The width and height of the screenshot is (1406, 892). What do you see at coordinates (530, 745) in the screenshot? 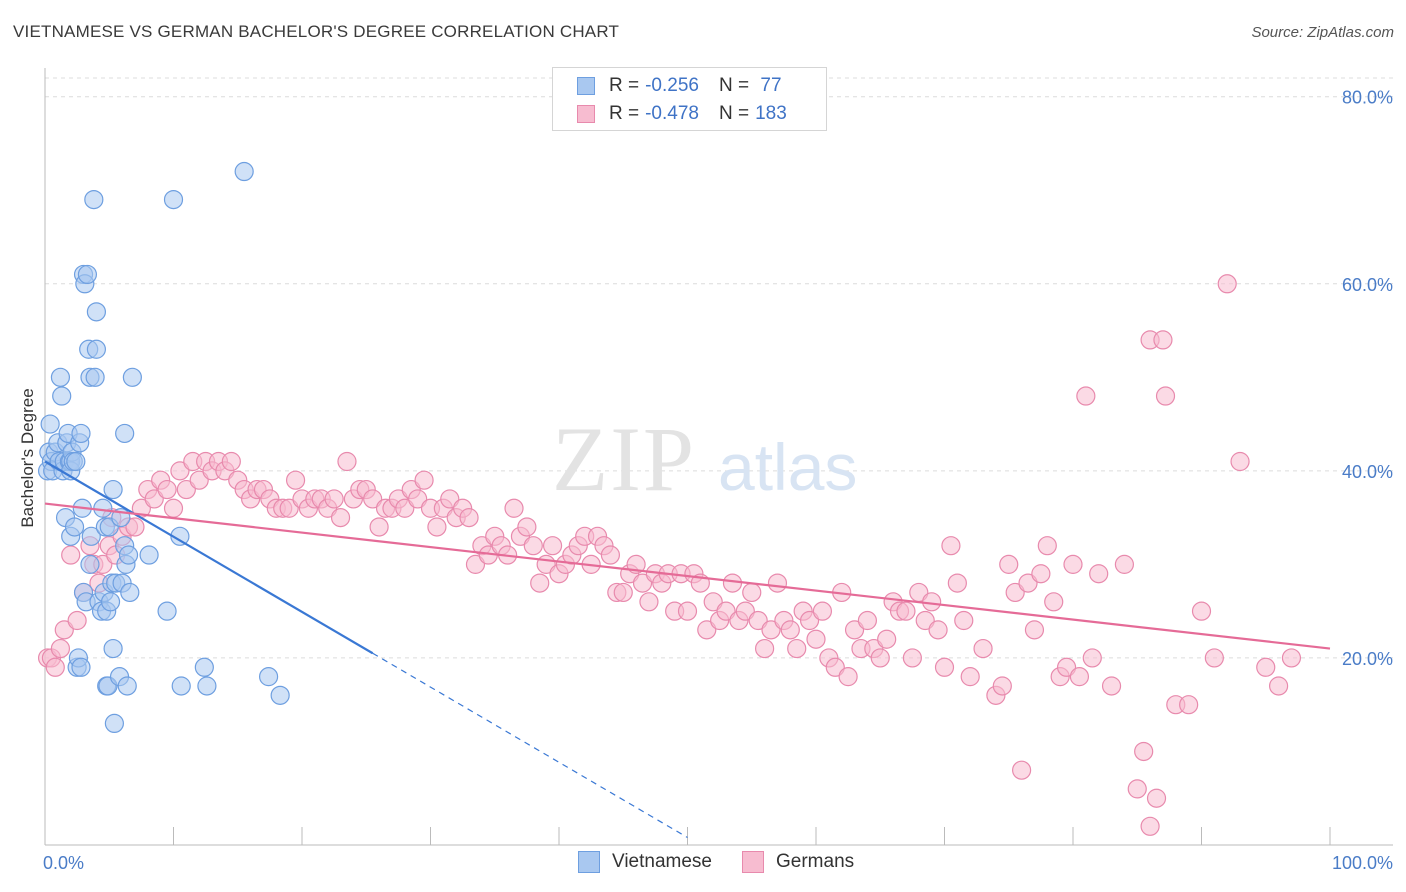
I see `vietnamese-trend-extension` at bounding box center [530, 745].